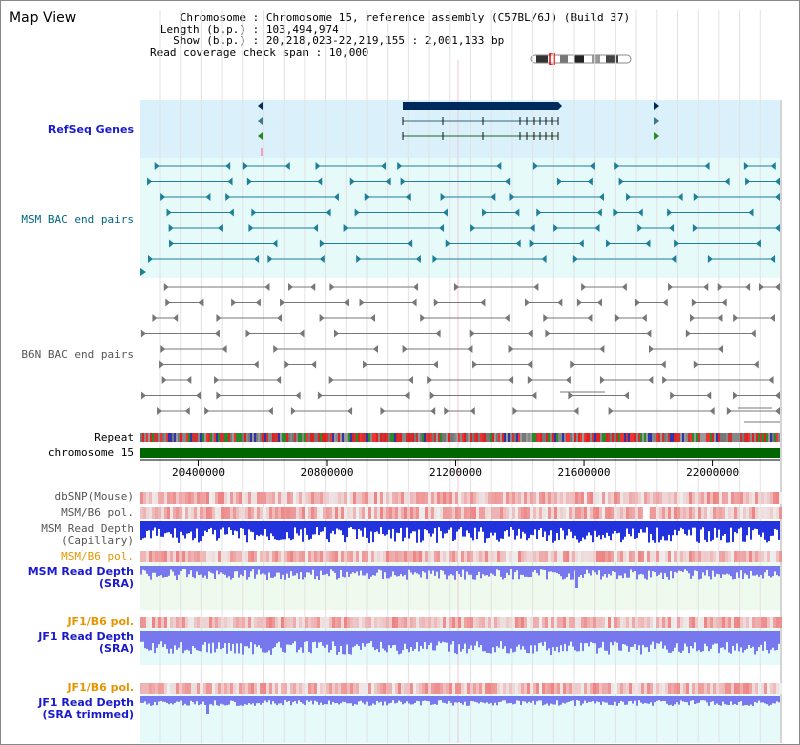  I want to click on gene-arrow, so click(560, 106).